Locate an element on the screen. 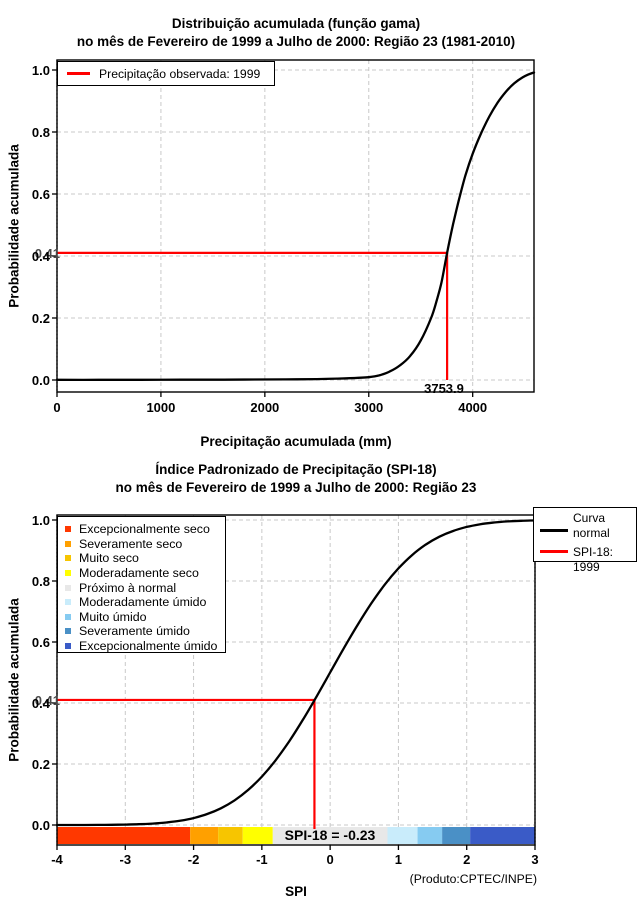 Image resolution: width=640 pixels, height=900 pixels. gamma-precip-value-annotation: 3753.9 is located at coordinates (444, 388).